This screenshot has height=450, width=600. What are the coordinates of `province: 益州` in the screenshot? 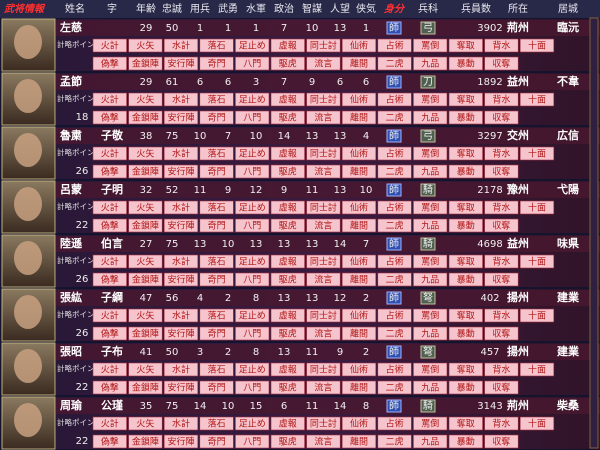 It's located at (518, 243).